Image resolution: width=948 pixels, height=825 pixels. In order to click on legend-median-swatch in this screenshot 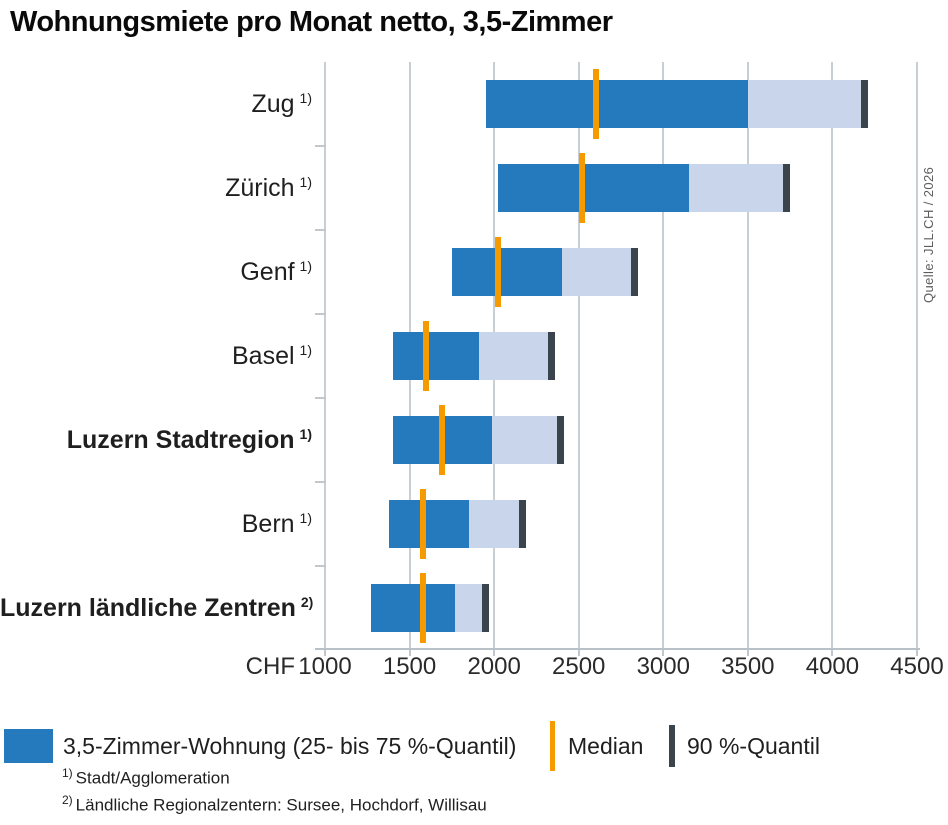, I will do `click(552, 746)`.